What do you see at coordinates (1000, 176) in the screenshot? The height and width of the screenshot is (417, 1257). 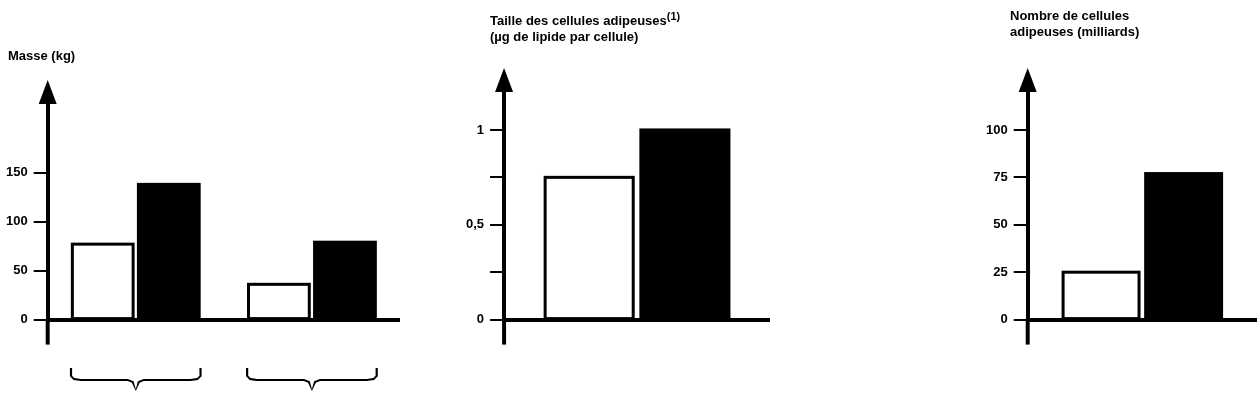 I see `y-tick-label: 75` at bounding box center [1000, 176].